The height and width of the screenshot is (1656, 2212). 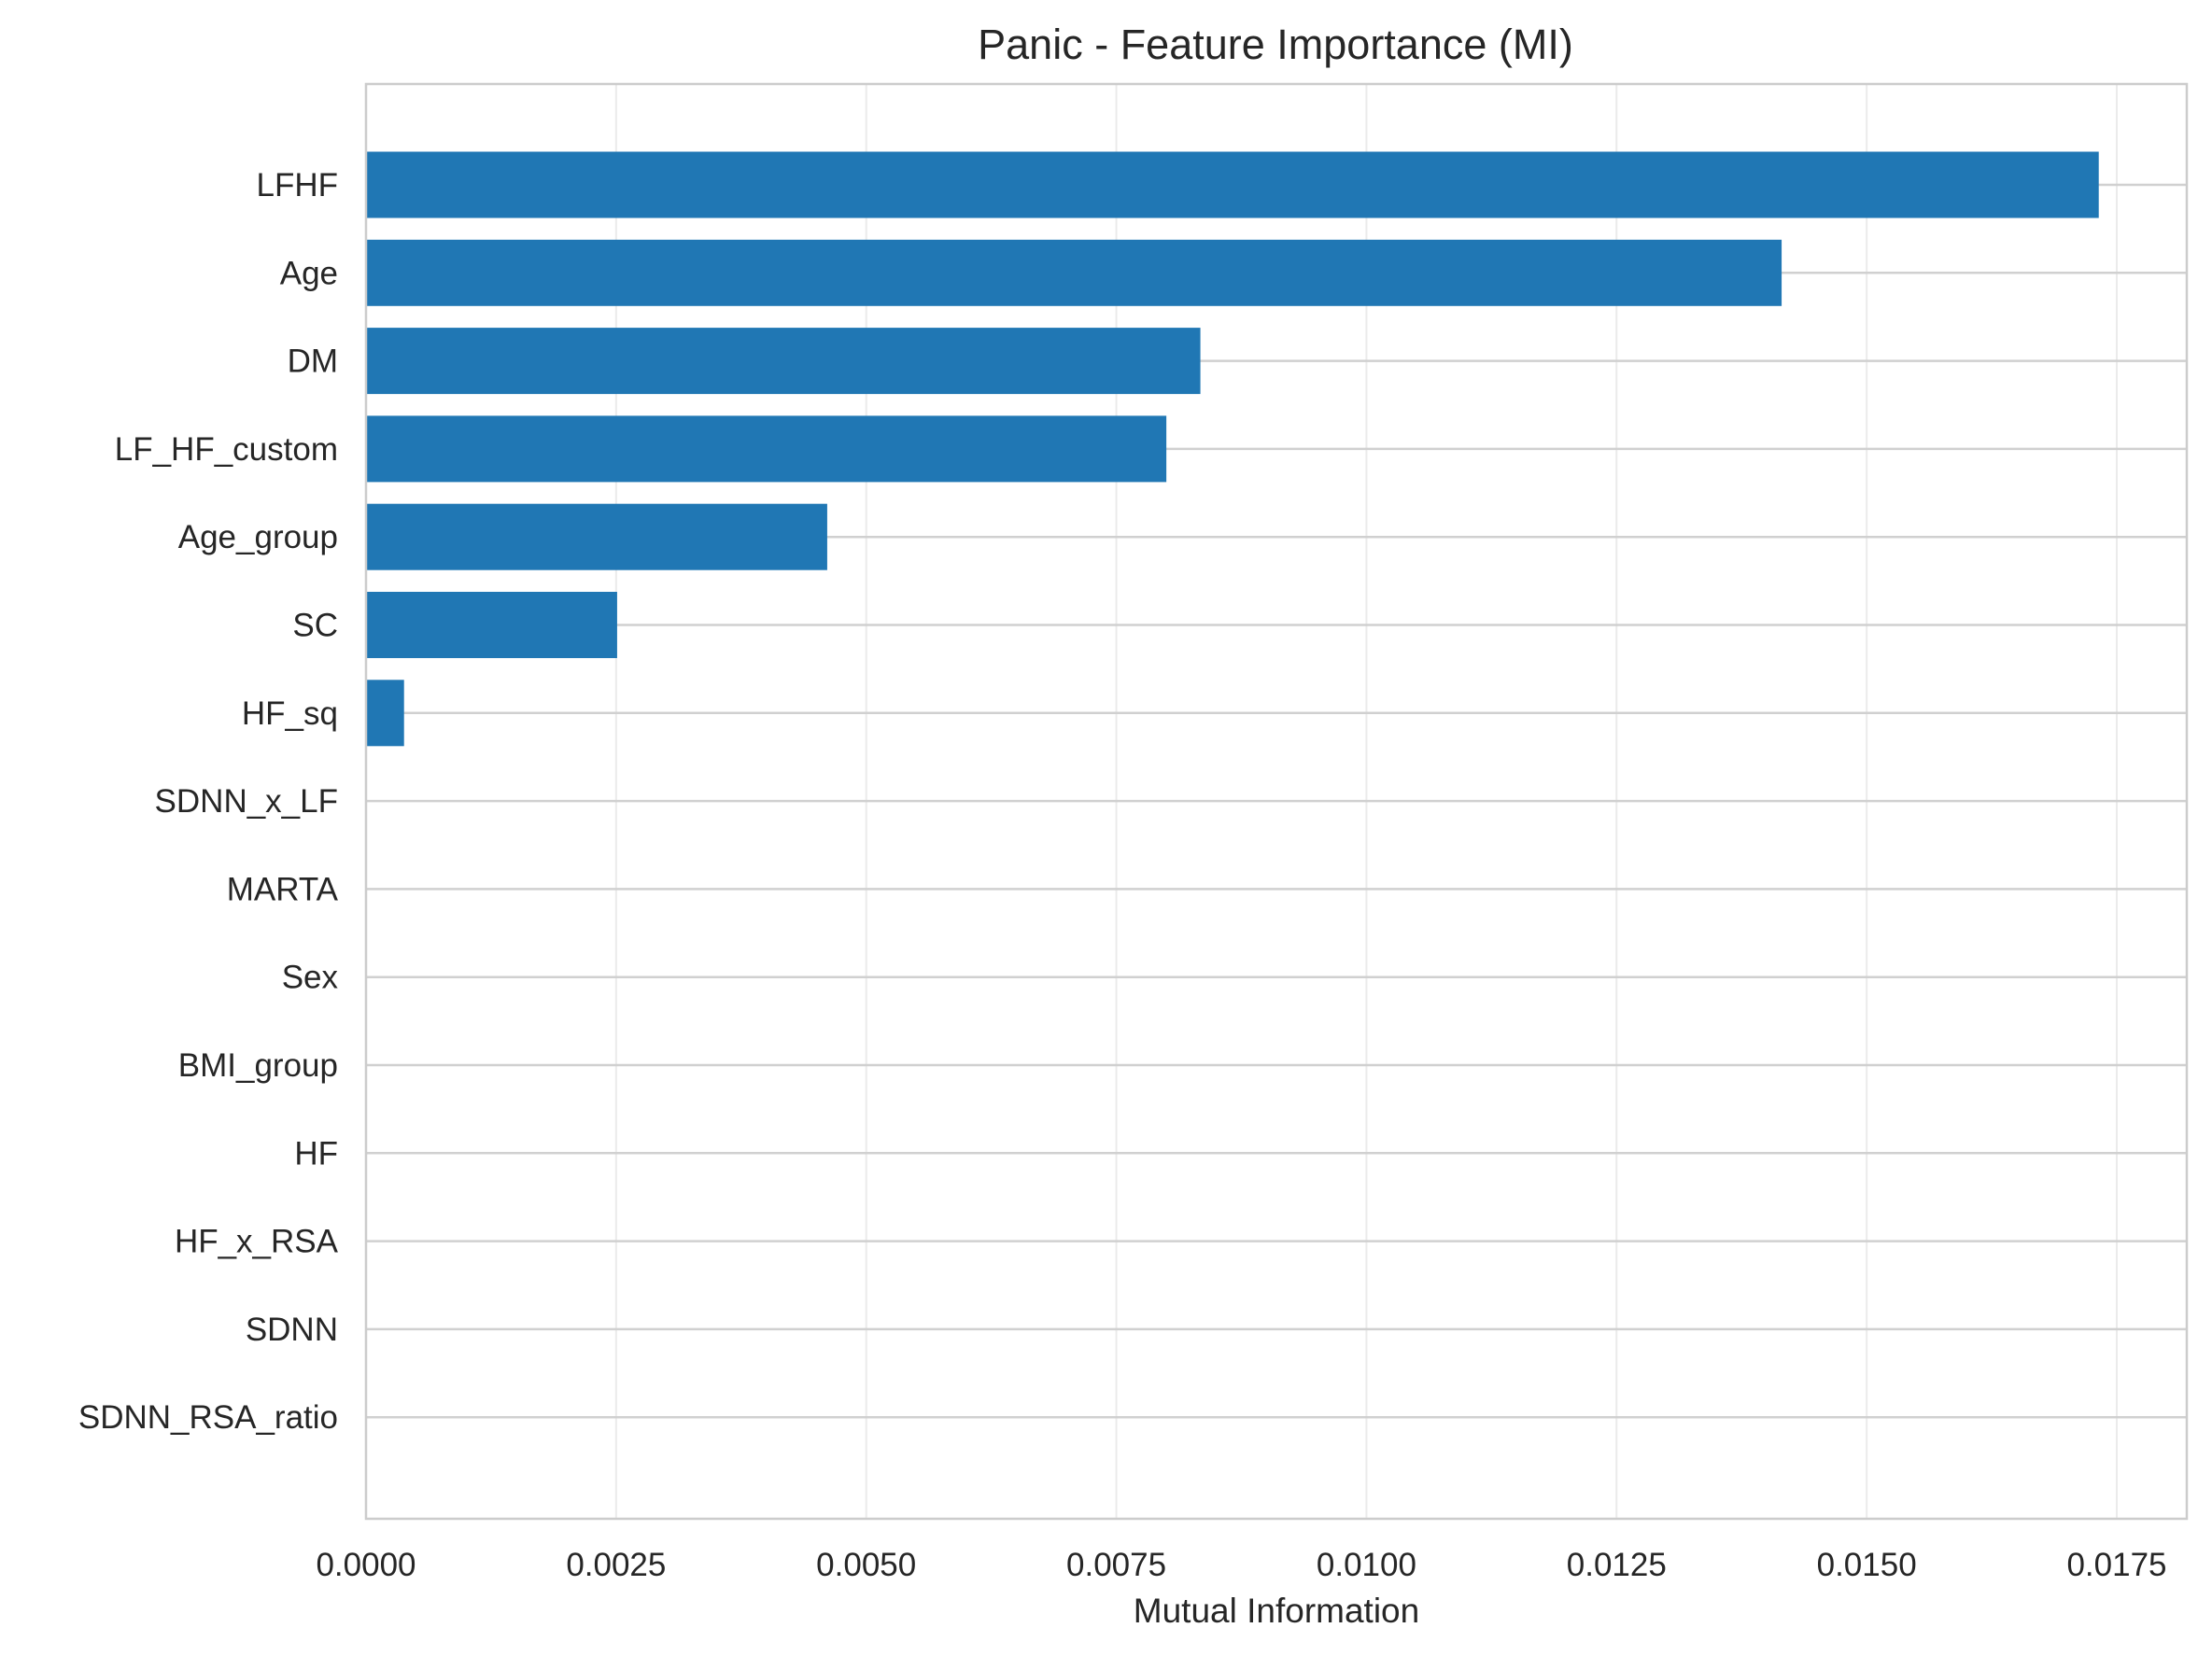 I want to click on x-tick-label: 0.0000, so click(x=366, y=1565).